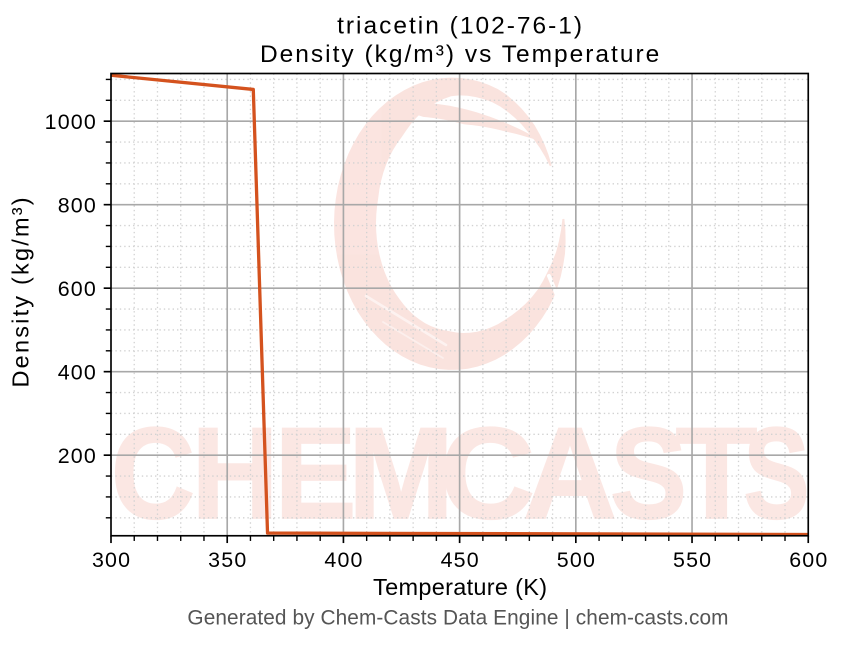  I want to click on svg-text: M, so click(401, 473).